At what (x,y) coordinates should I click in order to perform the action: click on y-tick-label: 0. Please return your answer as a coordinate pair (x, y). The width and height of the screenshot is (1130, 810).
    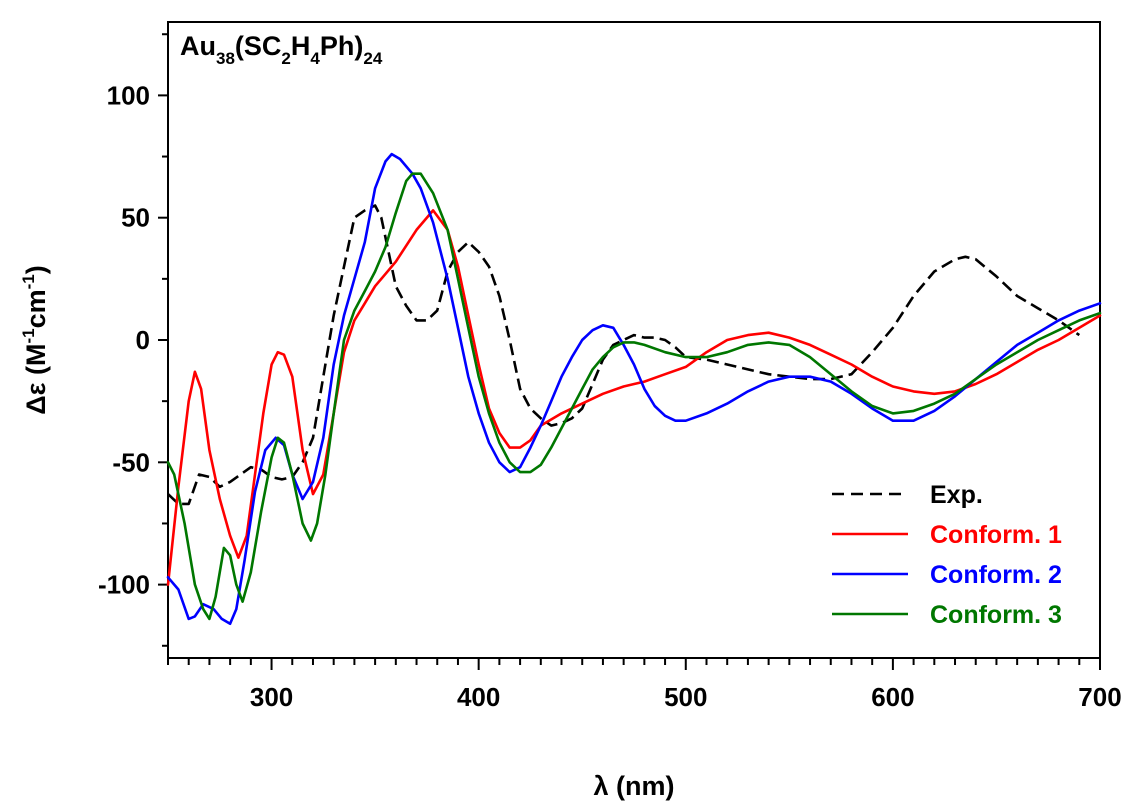
    Looking at the image, I should click on (143, 340).